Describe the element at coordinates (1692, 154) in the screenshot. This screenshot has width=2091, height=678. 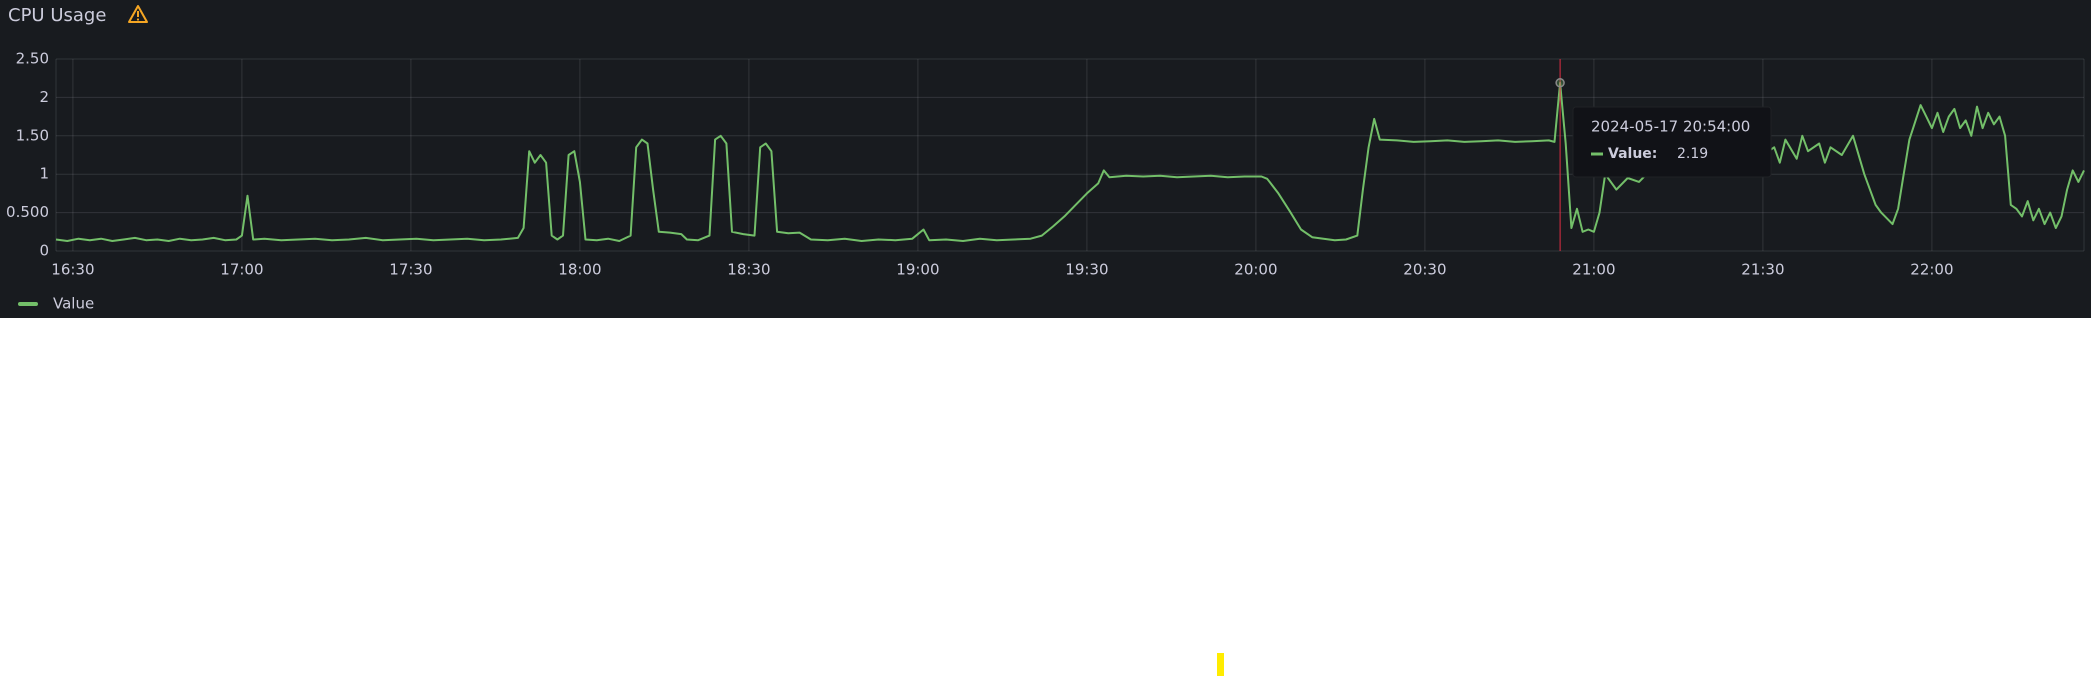
I see `tooltip-value: 2.19` at that location.